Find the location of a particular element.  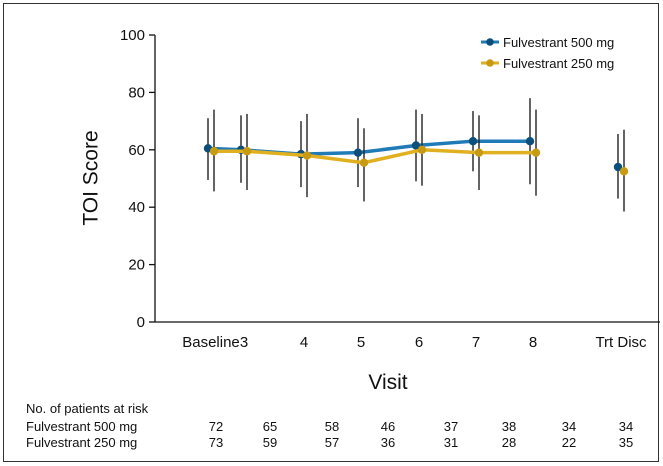

x-tick-label: 4 is located at coordinates (304, 342).